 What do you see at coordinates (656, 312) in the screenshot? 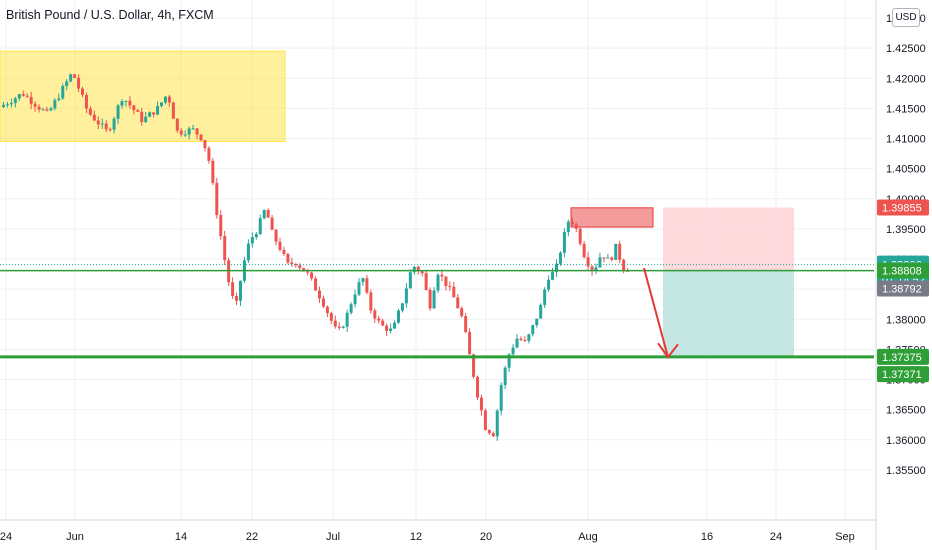
I see `arrow-shaft` at bounding box center [656, 312].